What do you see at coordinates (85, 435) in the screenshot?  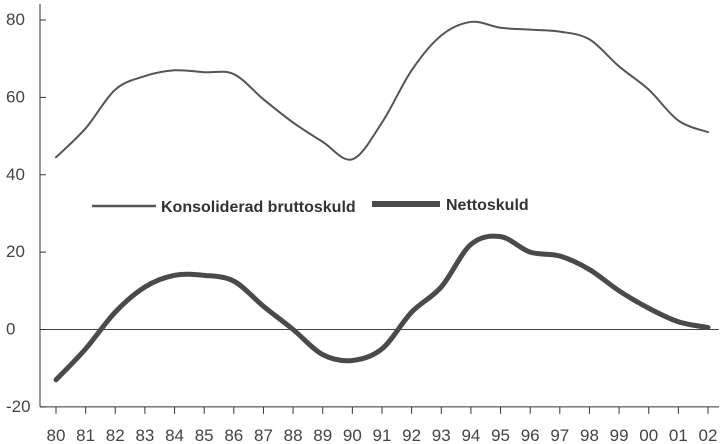 I see `x-tick-label: 81` at bounding box center [85, 435].